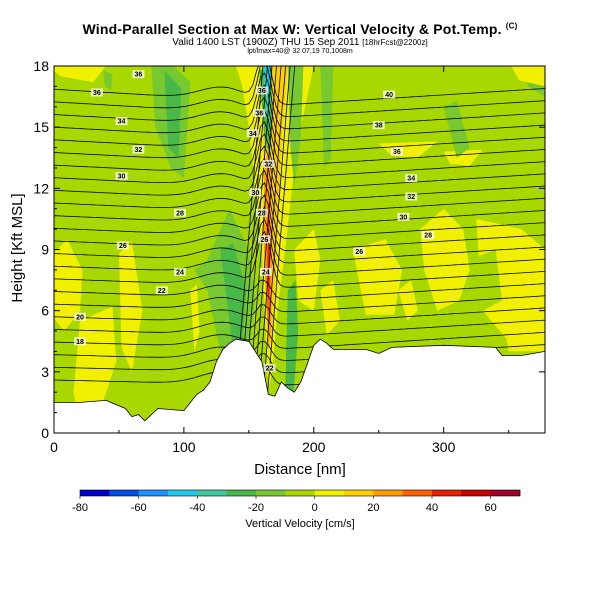 This screenshot has height=600, width=600. What do you see at coordinates (197, 508) in the screenshot?
I see `colorbar-tick-label: -40` at bounding box center [197, 508].